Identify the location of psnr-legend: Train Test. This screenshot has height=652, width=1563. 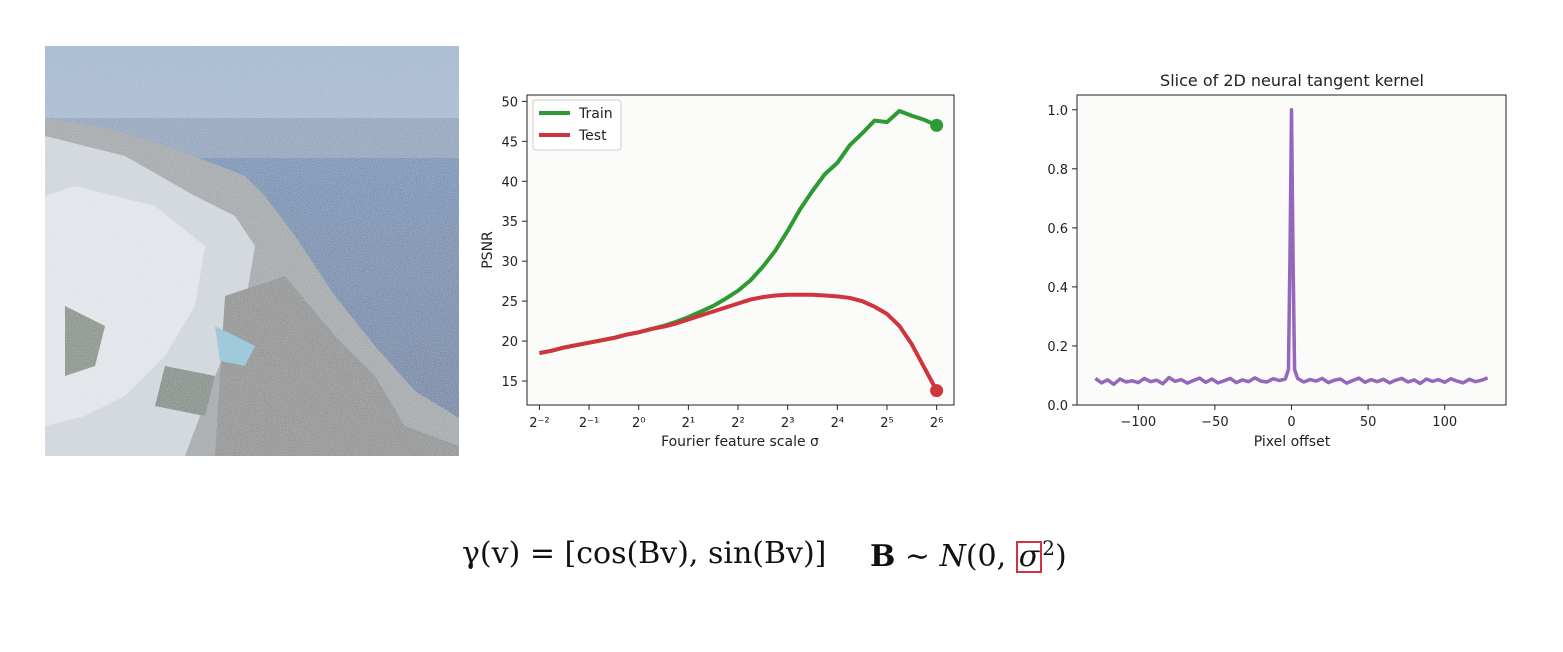
(577, 125).